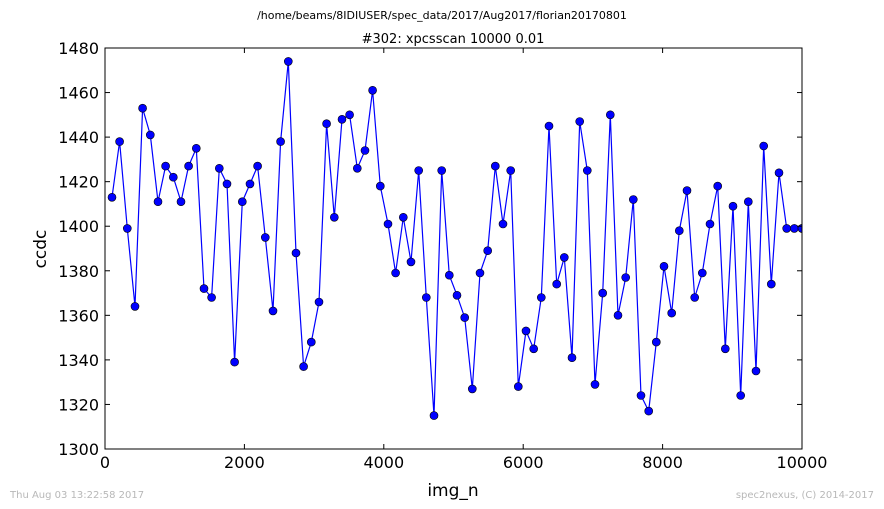 The image size is (884, 509). Describe the element at coordinates (78, 271) in the screenshot. I see `y-tick-label: 1380` at that location.